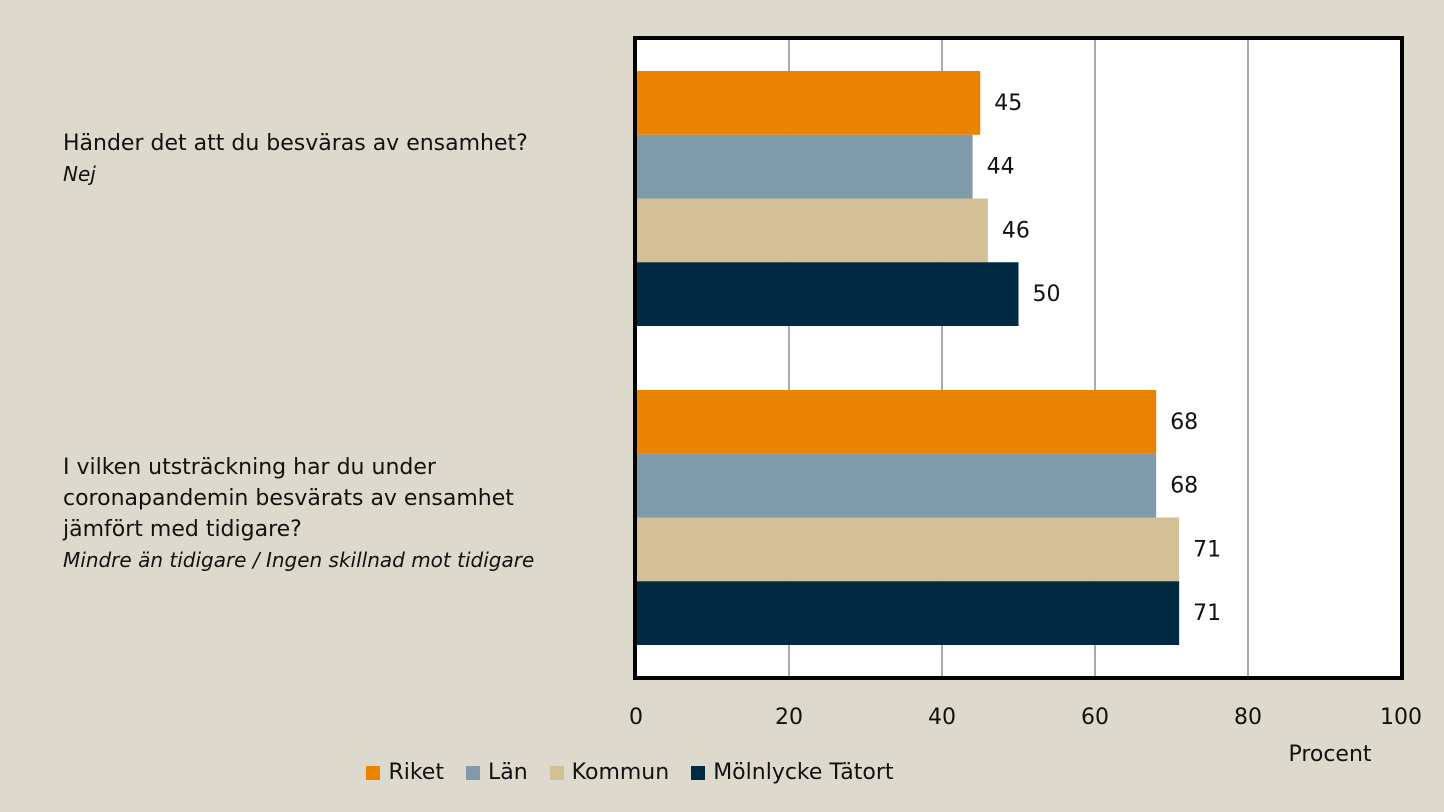  I want to click on legend-label: Riket, so click(416, 772).